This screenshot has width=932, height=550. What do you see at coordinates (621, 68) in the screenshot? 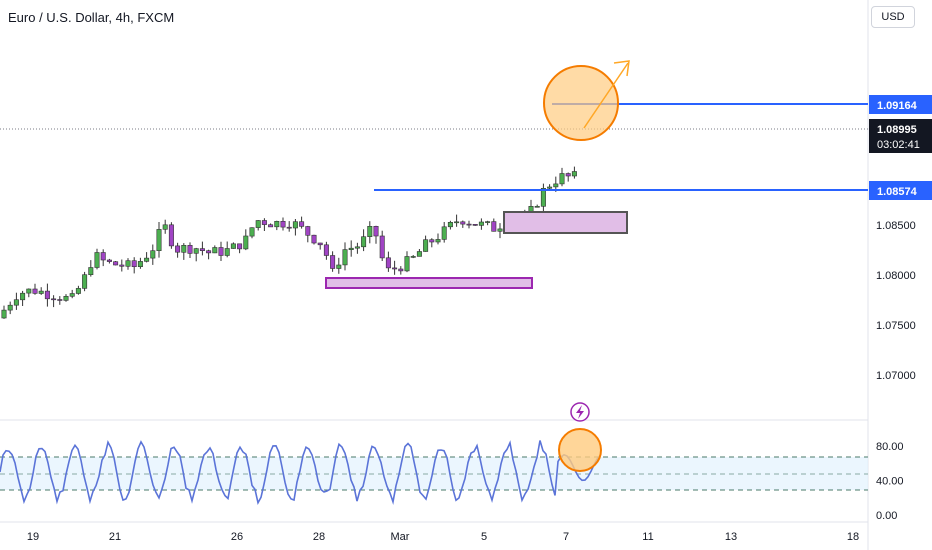
I see `arrow-head` at bounding box center [621, 68].